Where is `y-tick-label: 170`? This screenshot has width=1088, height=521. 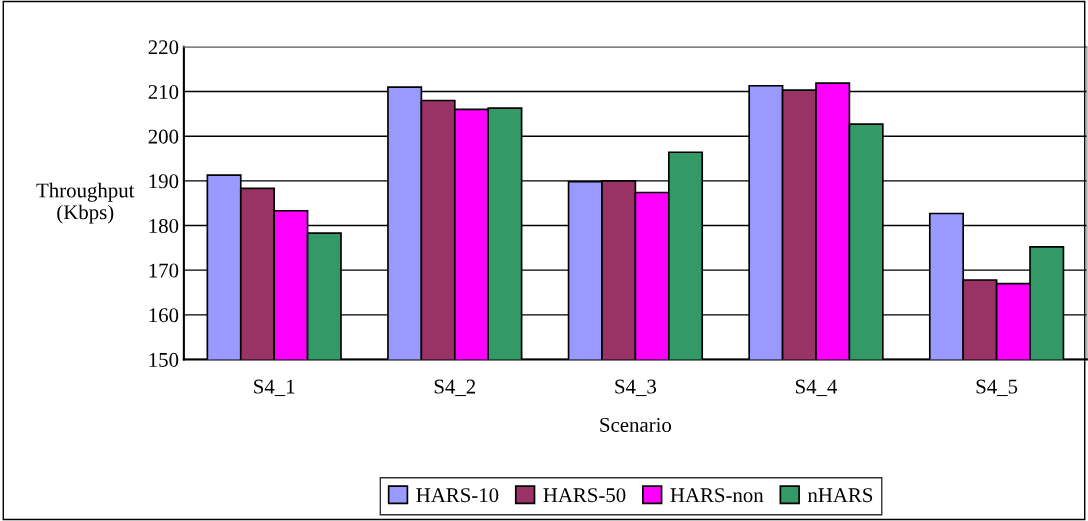 y-tick-label: 170 is located at coordinates (164, 270).